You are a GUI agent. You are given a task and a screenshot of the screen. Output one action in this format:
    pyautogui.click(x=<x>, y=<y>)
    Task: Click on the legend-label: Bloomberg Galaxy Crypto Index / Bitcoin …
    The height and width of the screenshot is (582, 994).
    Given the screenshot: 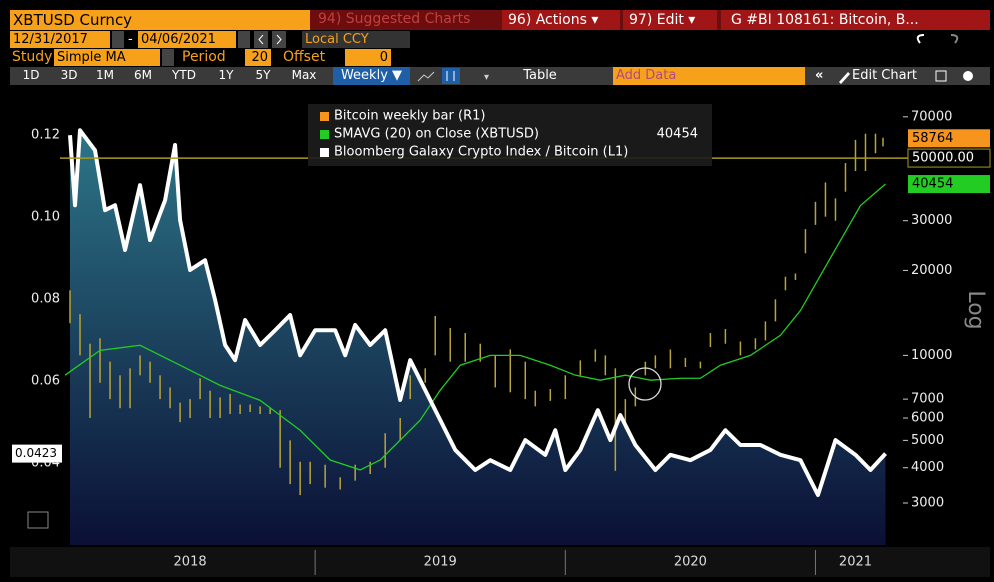 What is the action you would take?
    pyautogui.click(x=481, y=152)
    